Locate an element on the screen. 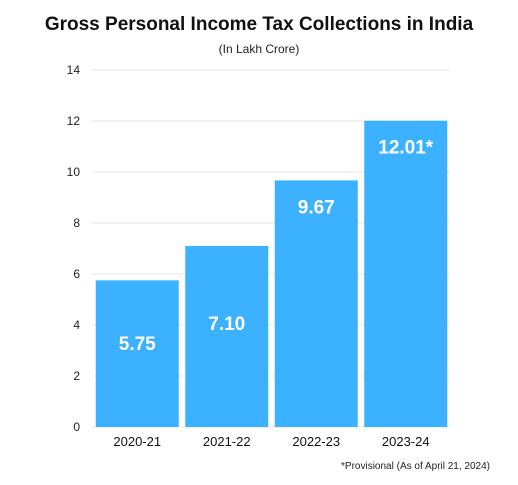  footnote: *Provisional (As of April 21, 2024) is located at coordinates (415, 466).